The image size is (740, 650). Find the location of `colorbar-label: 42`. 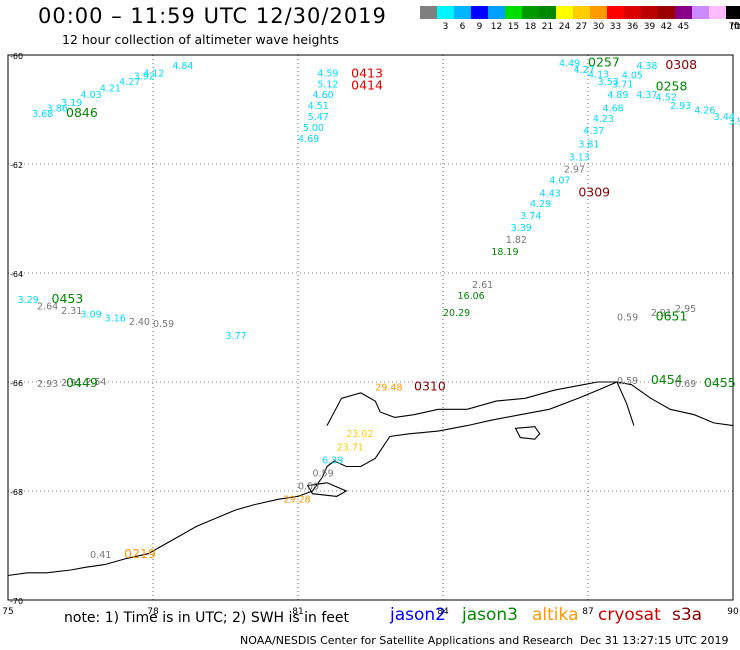

colorbar-label: 42 is located at coordinates (666, 27).